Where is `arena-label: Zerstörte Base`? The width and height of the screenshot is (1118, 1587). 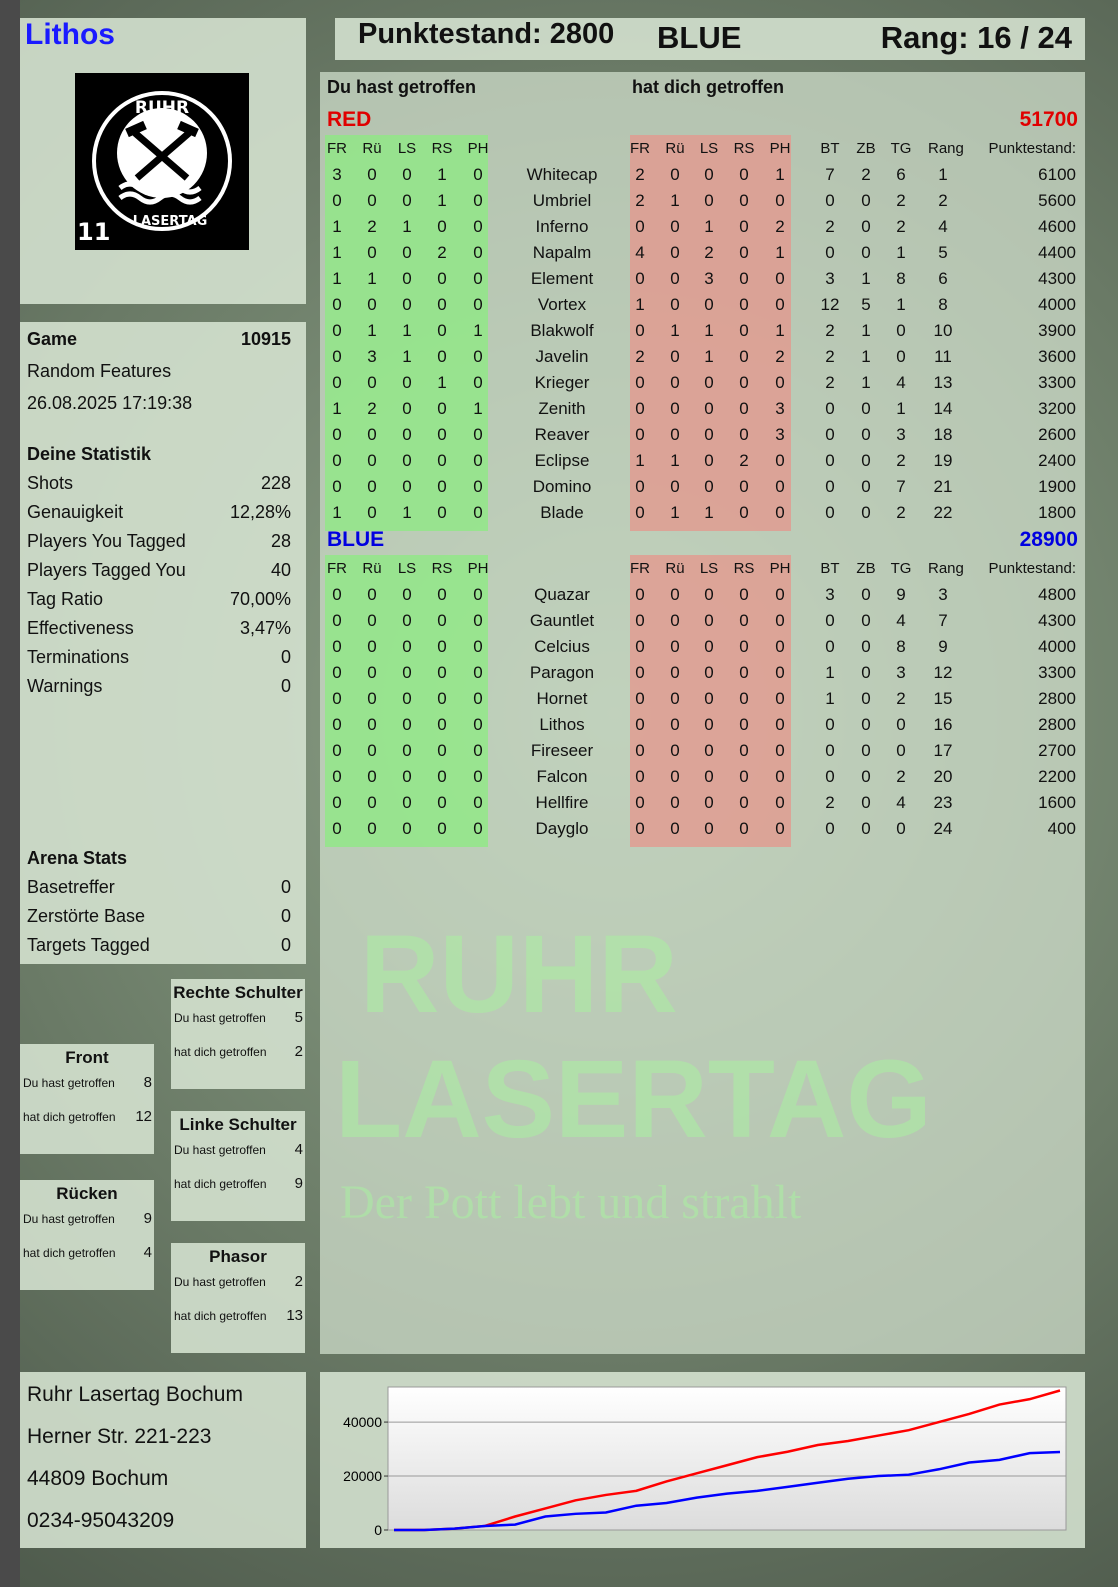
arena-label: Zerstörte Base is located at coordinates (86, 916).